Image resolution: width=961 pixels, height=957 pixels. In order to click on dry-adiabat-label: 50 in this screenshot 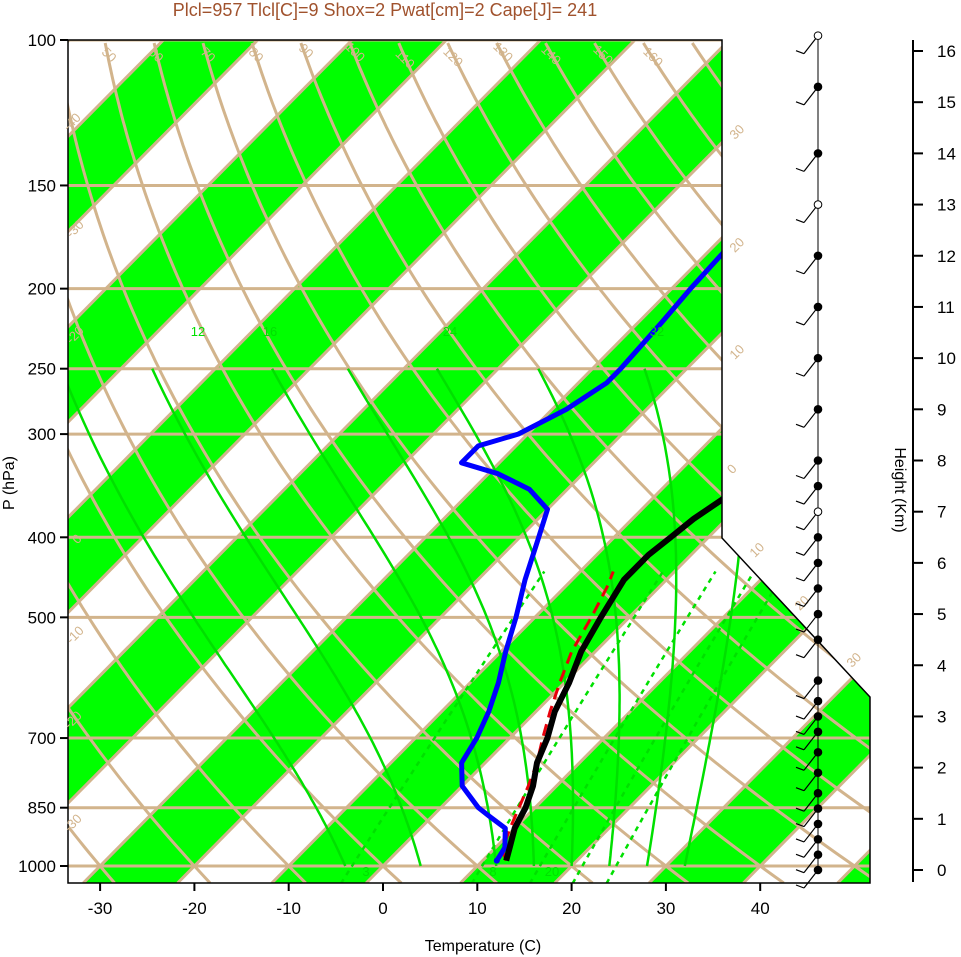, I will do `click(109, 54)`.